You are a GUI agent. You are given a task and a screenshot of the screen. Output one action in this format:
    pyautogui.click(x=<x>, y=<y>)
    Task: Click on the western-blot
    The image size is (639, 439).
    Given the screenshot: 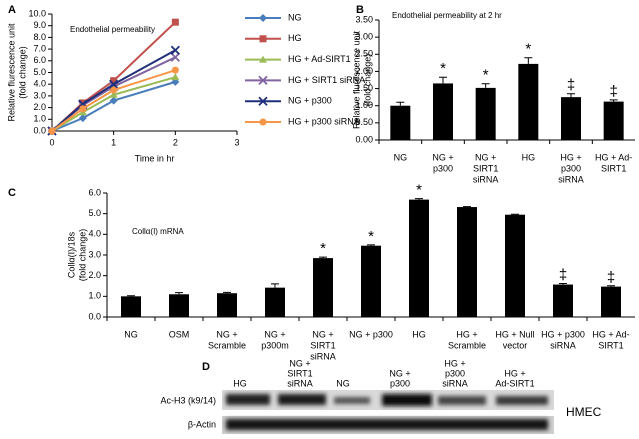 What is the action you would take?
    pyautogui.click(x=388, y=412)
    